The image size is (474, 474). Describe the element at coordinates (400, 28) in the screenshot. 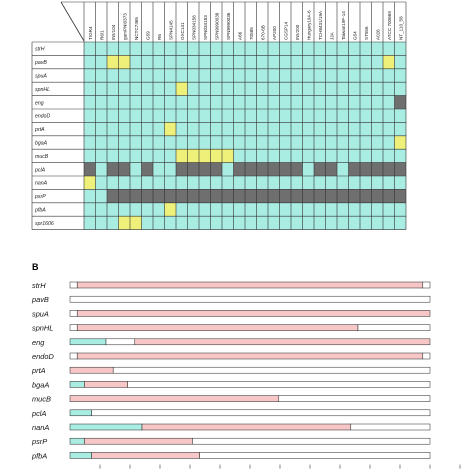

I see `strain-label: NT_110_58` at that location.